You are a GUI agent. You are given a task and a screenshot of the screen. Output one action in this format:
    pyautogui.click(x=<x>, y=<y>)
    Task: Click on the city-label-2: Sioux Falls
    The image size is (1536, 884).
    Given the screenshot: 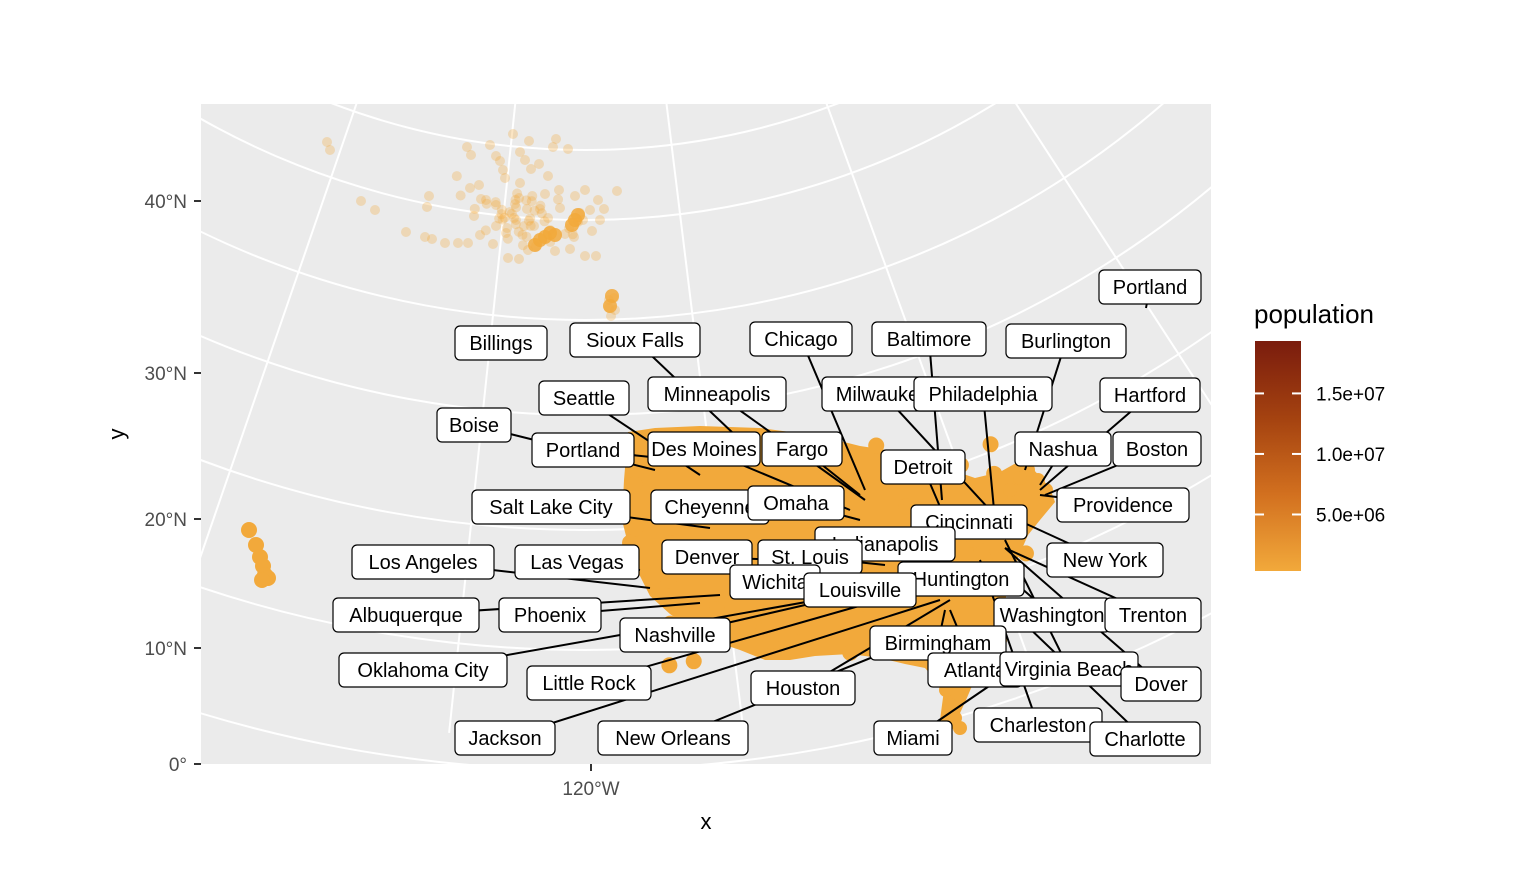 What is the action you would take?
    pyautogui.click(x=635, y=341)
    